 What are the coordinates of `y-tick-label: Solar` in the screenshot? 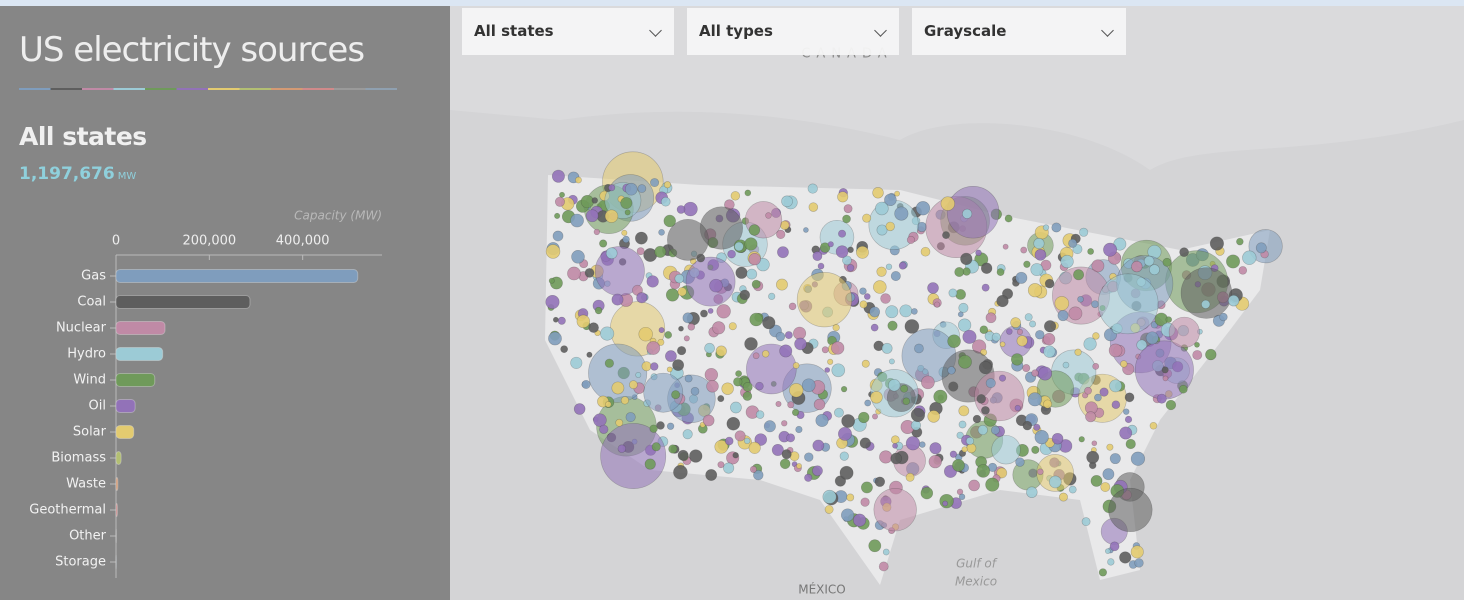 It's located at (90, 432).